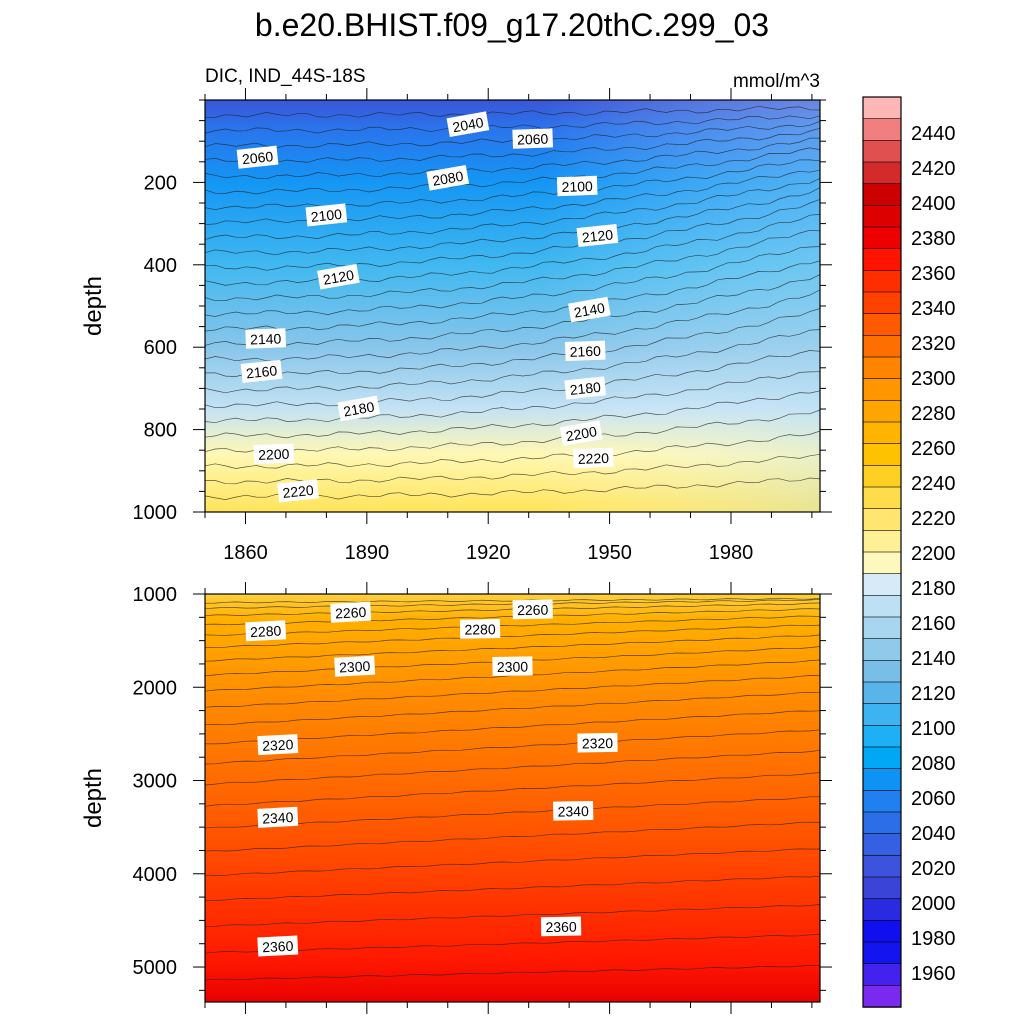 Image resolution: width=1024 pixels, height=1024 pixels. Describe the element at coordinates (933, 414) in the screenshot. I see `colorbar-label: 2280` at that location.